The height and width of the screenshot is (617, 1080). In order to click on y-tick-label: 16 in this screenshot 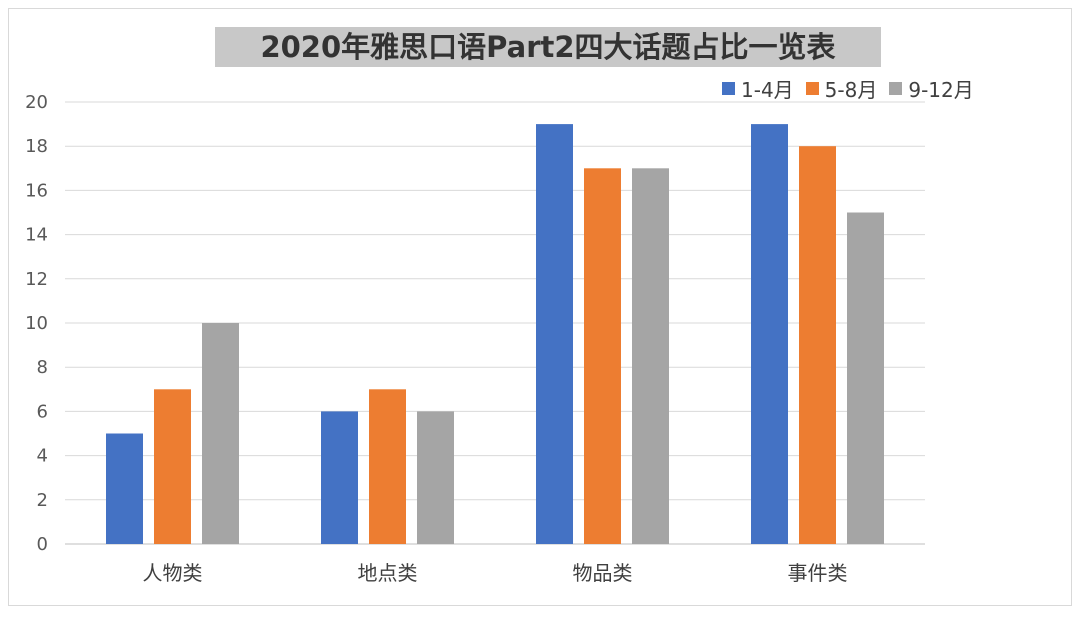, I will do `click(36, 190)`.